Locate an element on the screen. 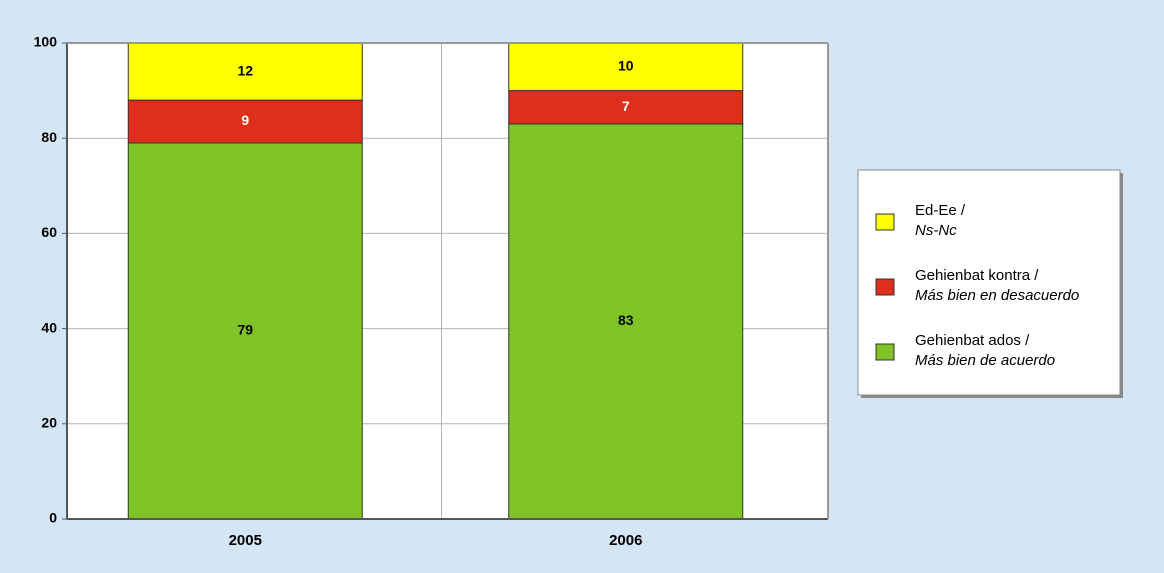 This screenshot has width=1164, height=573. data-label: 83 is located at coordinates (626, 320).